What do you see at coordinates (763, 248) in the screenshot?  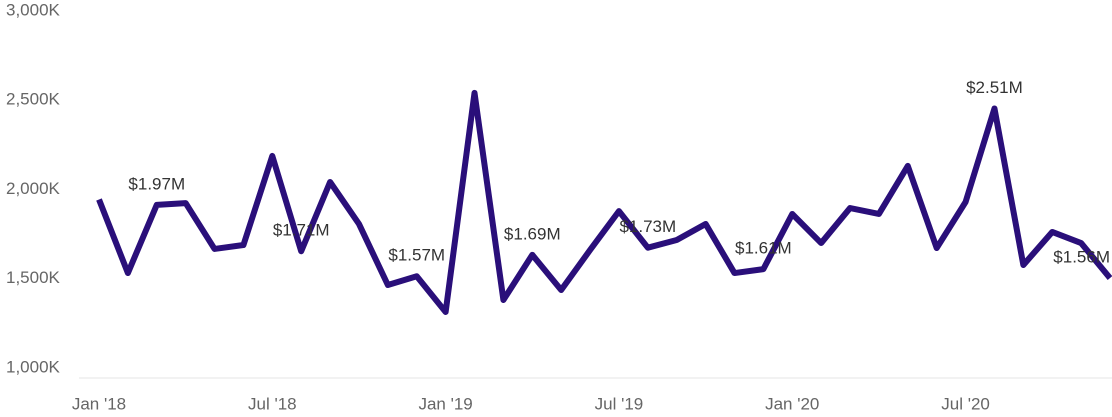 I see `data-label: $1.61M` at bounding box center [763, 248].